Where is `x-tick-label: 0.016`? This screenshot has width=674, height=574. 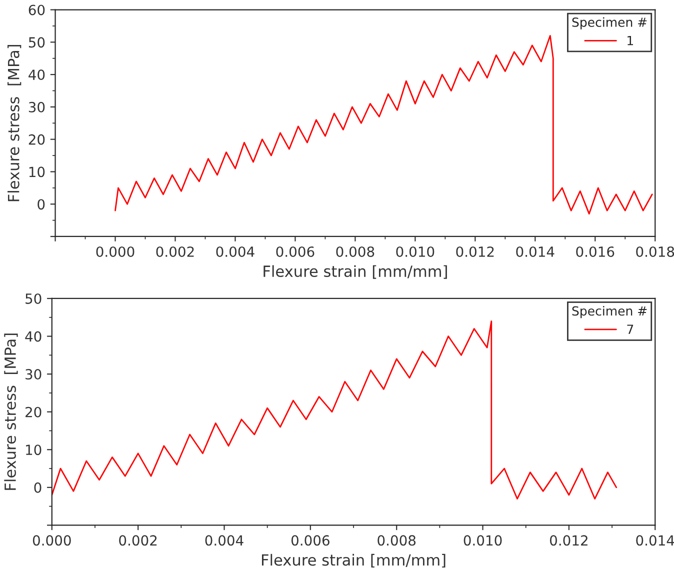 x-tick-label: 0.016 is located at coordinates (595, 251).